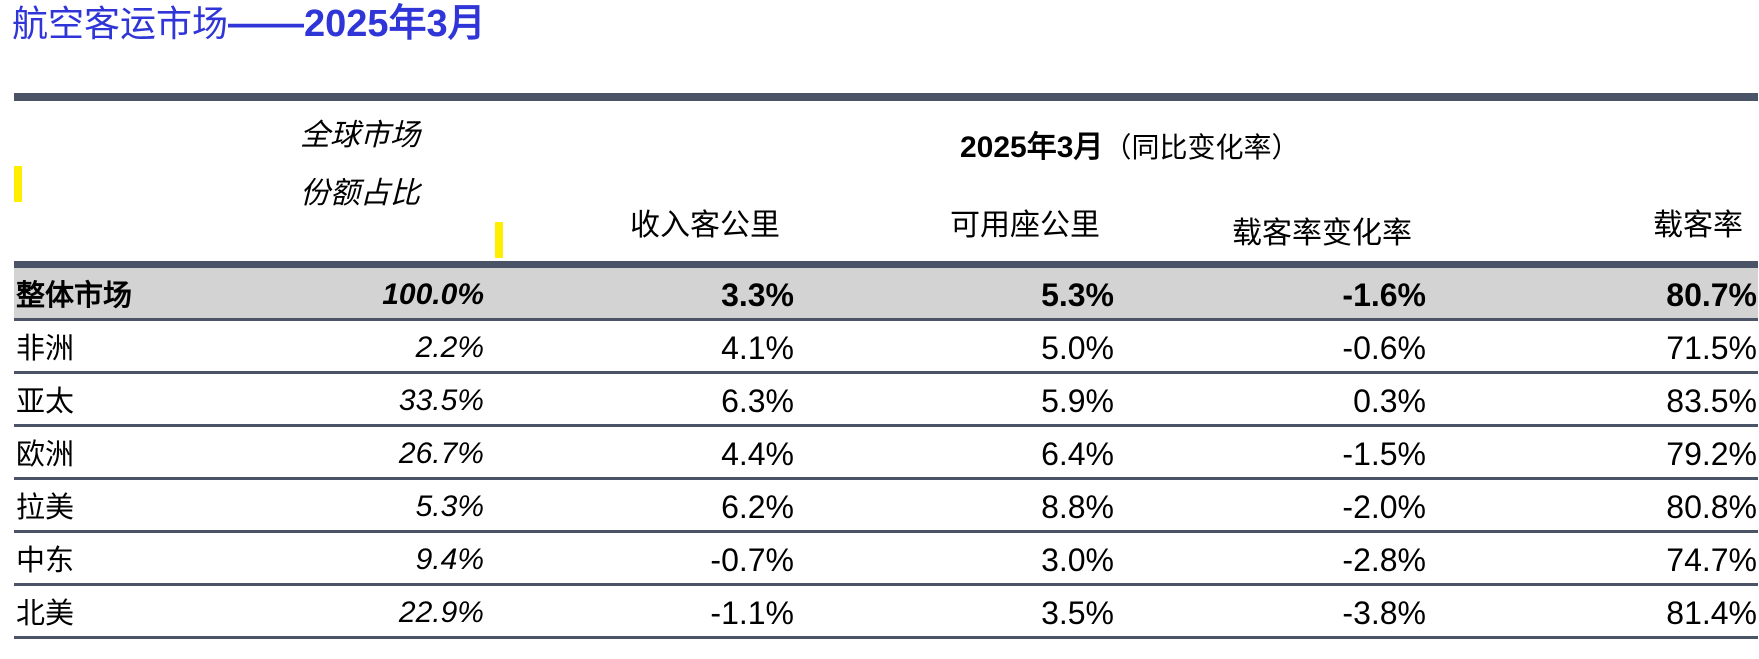 The width and height of the screenshot is (1759, 659). Describe the element at coordinates (1711, 454) in the screenshot. I see `lf-cell: 79.2%` at that location.